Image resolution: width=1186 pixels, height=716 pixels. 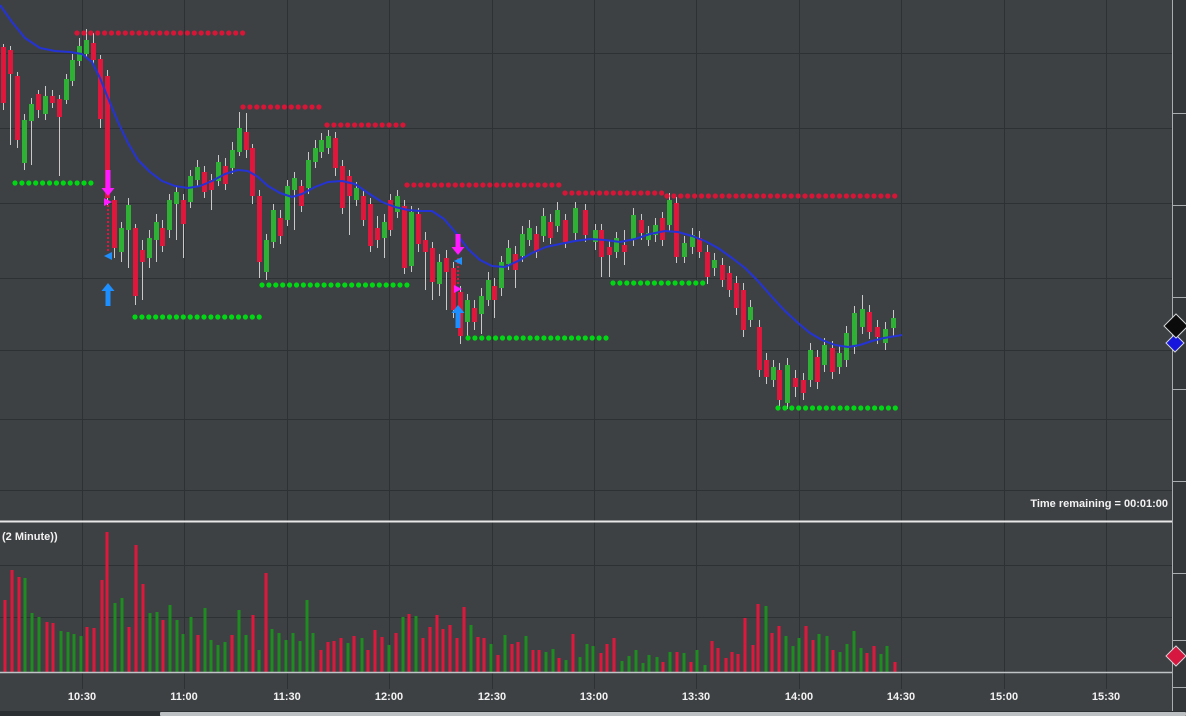 What do you see at coordinates (458, 261) in the screenshot?
I see `trade-exit-marker` at bounding box center [458, 261].